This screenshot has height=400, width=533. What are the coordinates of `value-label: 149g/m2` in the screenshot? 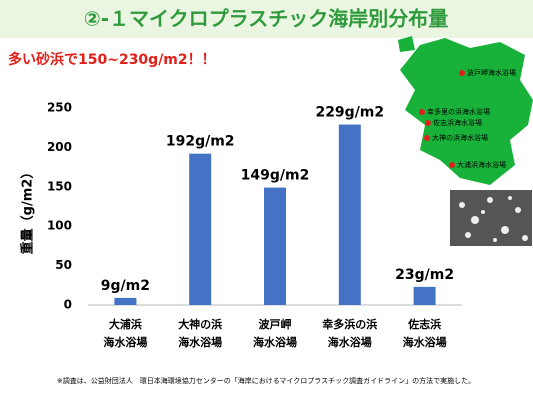 It's located at (275, 176).